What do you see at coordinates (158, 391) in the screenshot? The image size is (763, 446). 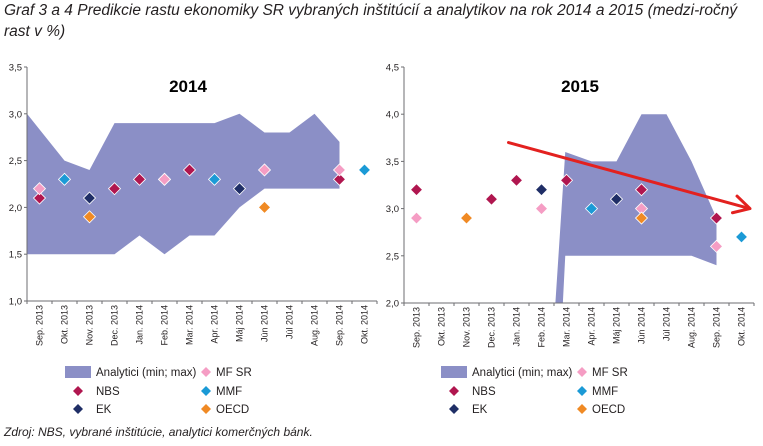 I see `legend-1: Analytici (min; max) MF SR NBS MMF EK OECD` at bounding box center [158, 391].